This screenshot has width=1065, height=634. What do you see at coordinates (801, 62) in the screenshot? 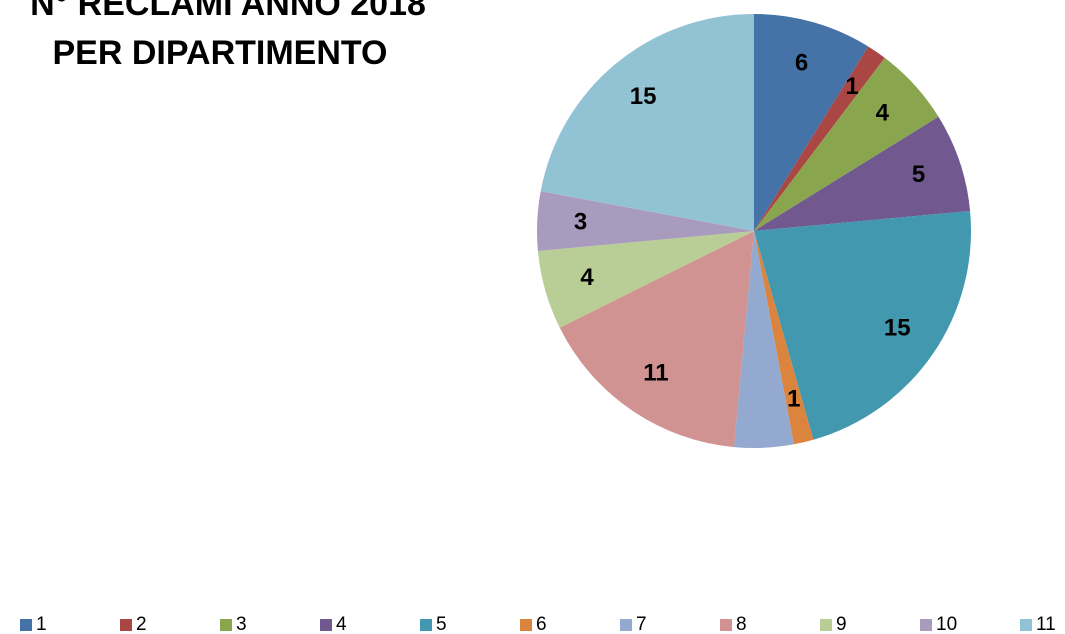
I see `data-label: 6` at bounding box center [801, 62].